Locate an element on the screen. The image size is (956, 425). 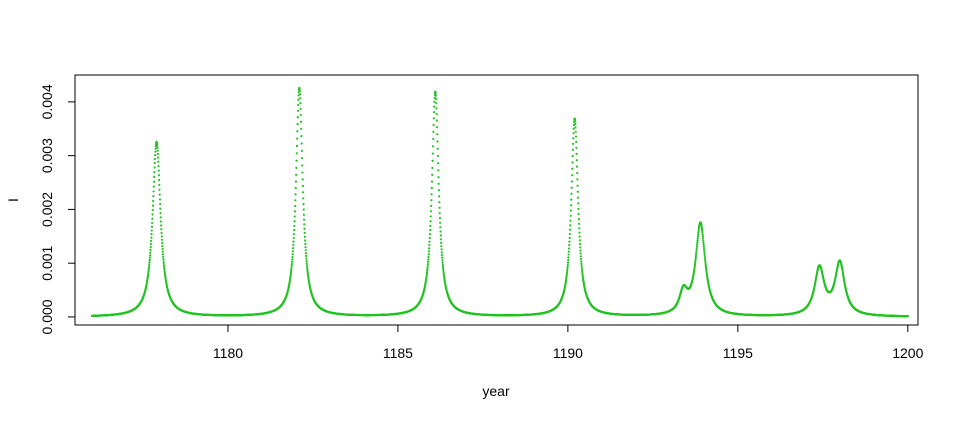
y-axis: 0.000 0.001 0.002 0.003 0.004 is located at coordinates (57, 209).